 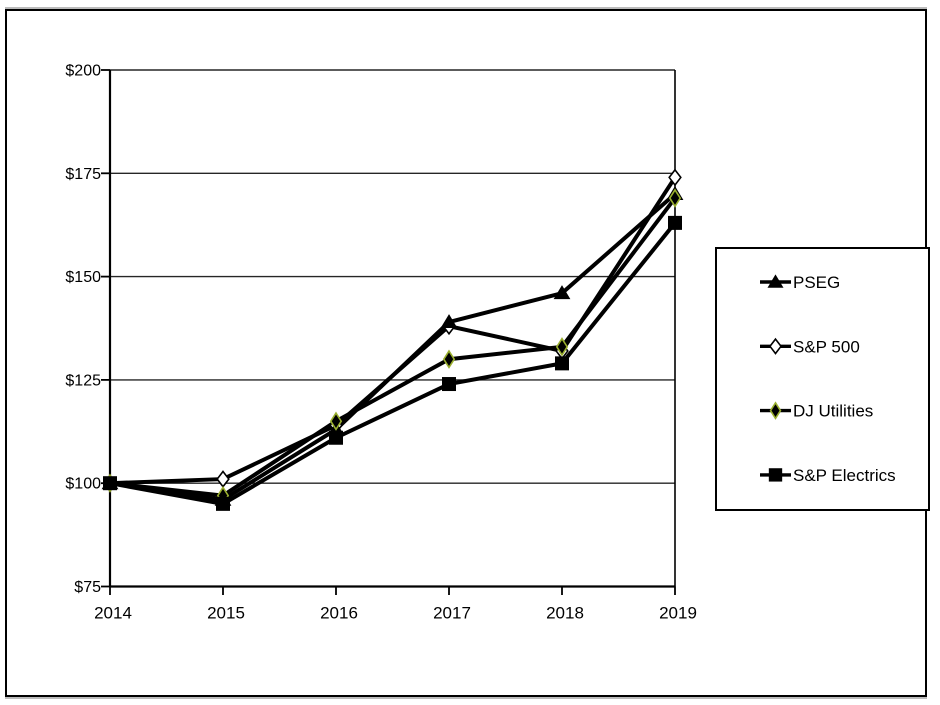 I want to click on pseg-marker-icon, so click(x=775, y=281).